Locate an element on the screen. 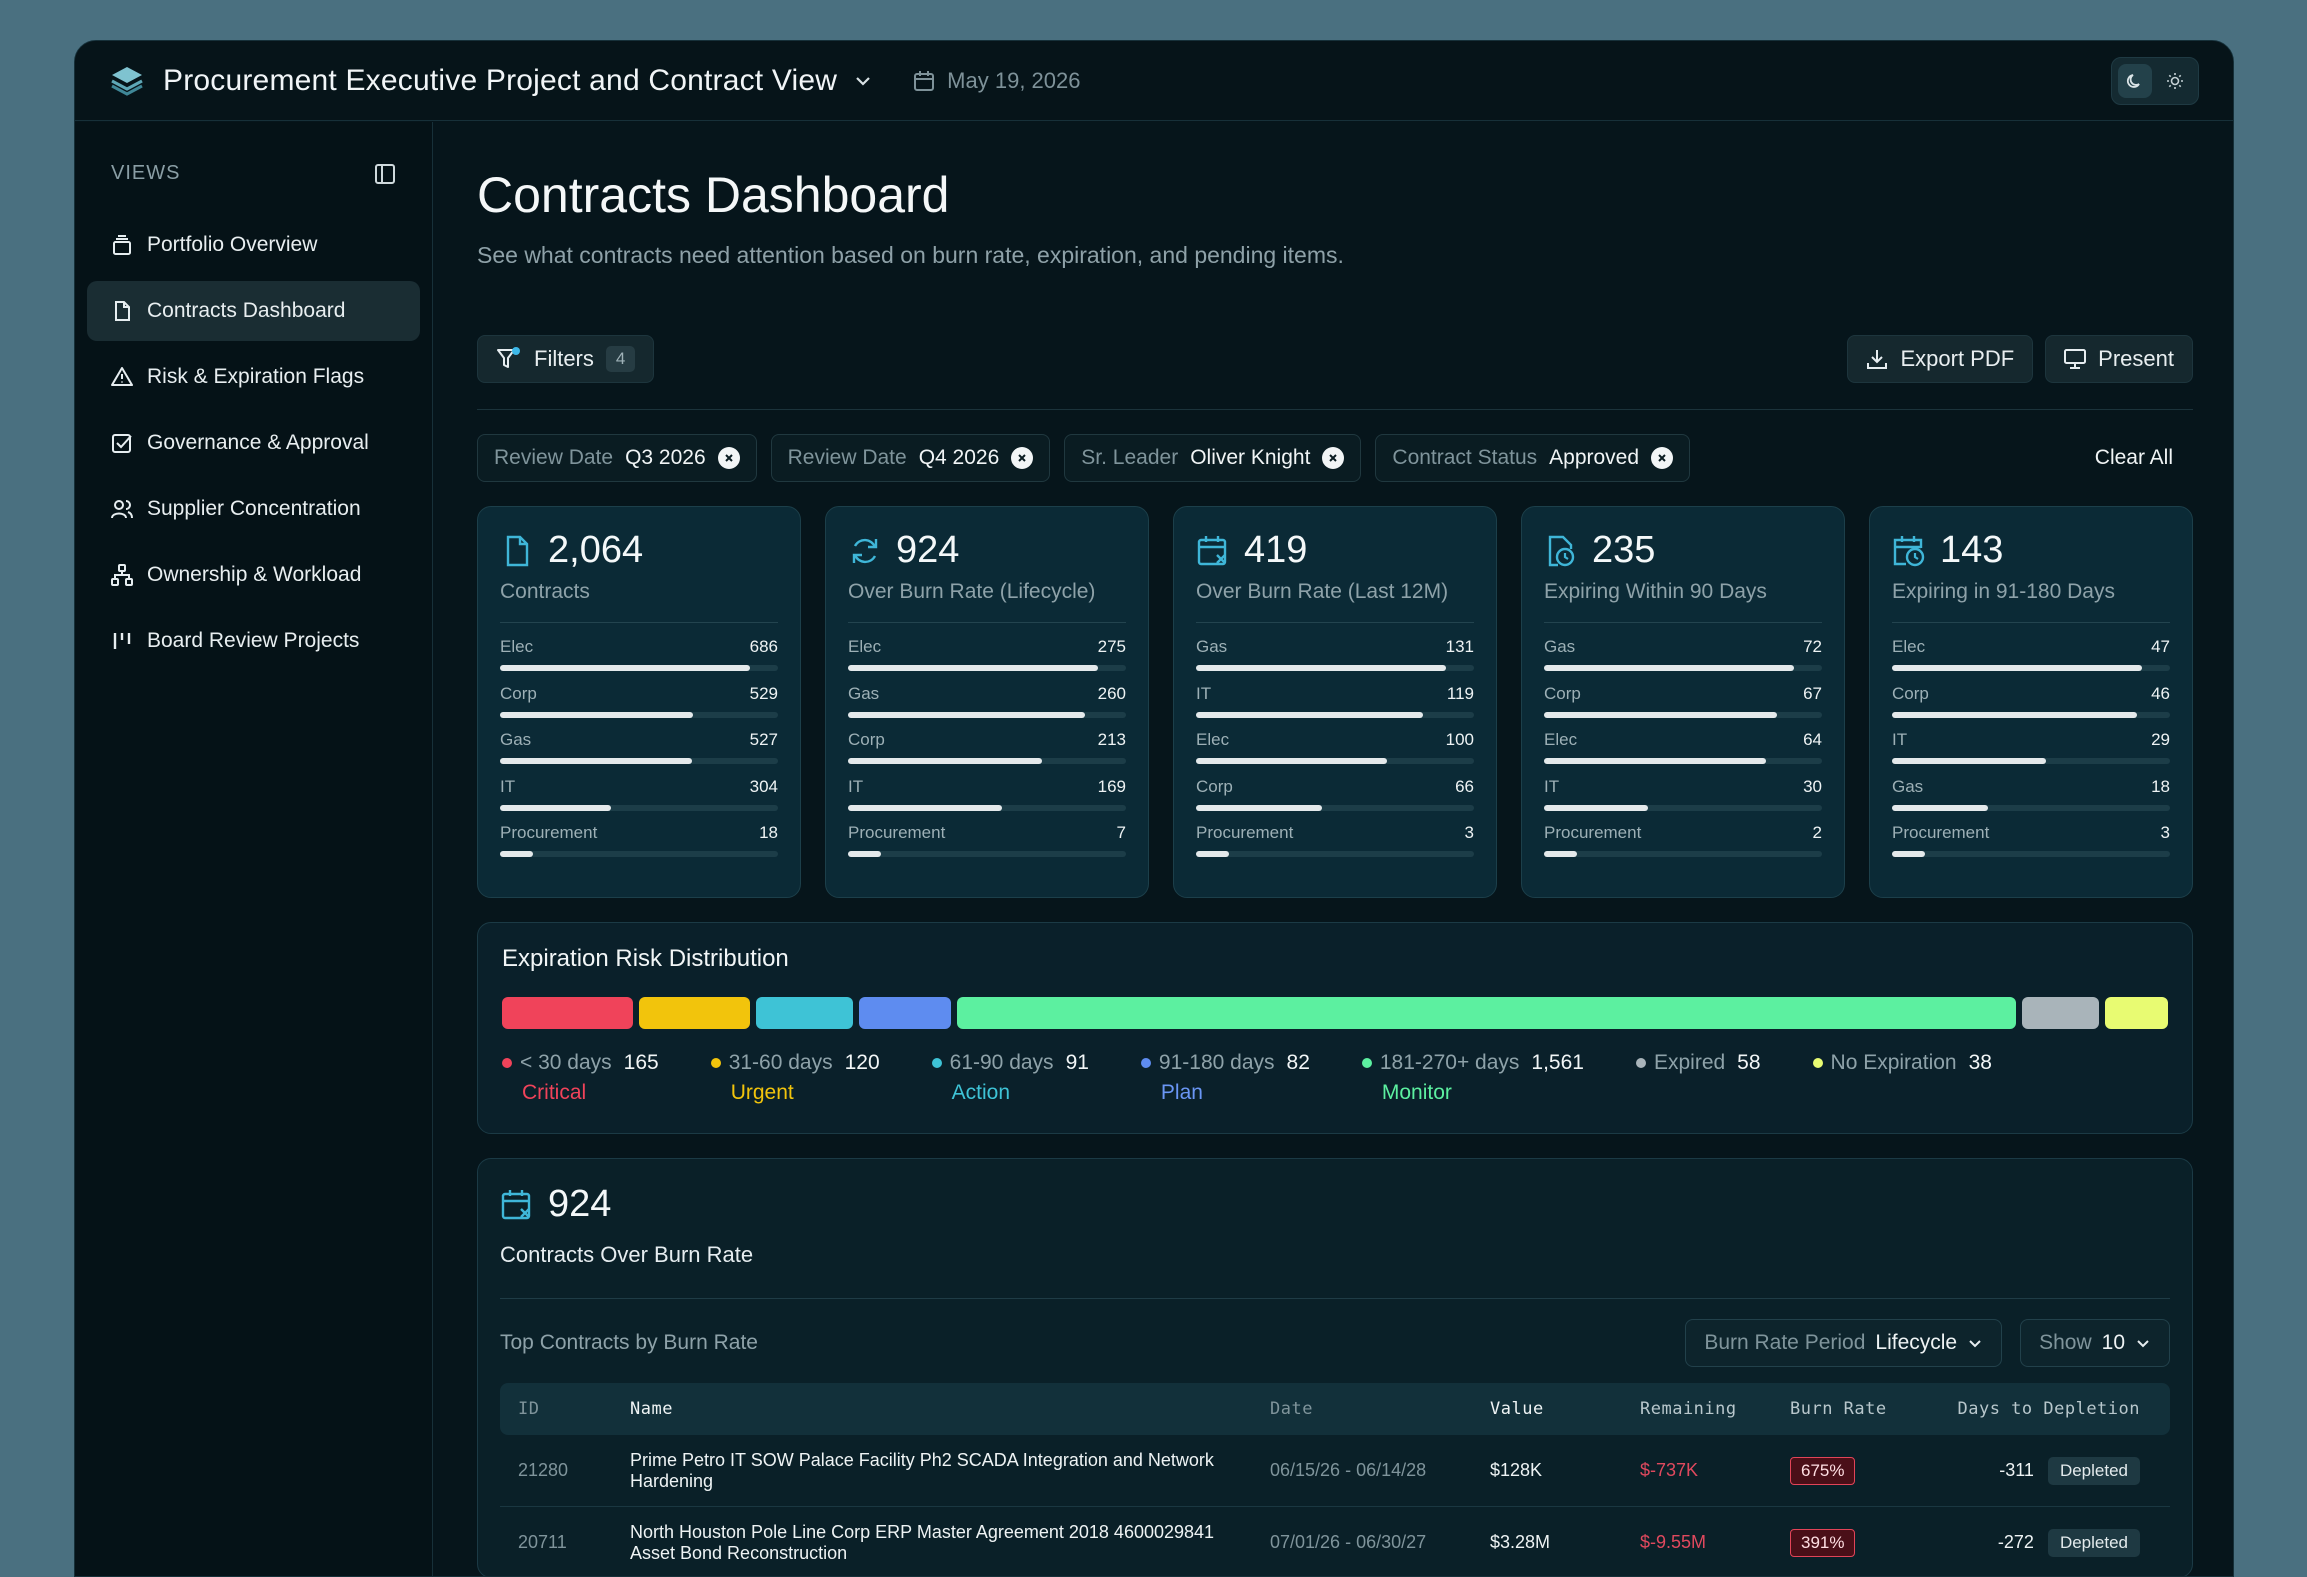 The height and width of the screenshot is (1577, 2307). sidebar-item-risk-expiration: Risk & Expiration Flags is located at coordinates (253, 377).